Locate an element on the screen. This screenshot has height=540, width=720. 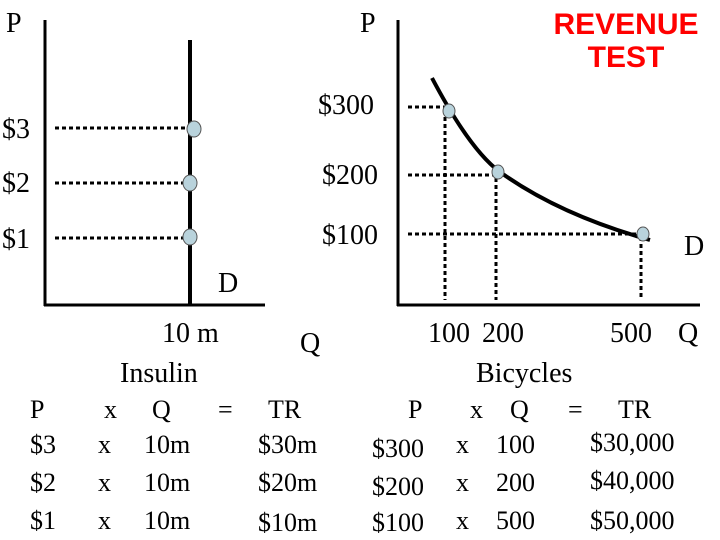
left-row-3-tr: $10m is located at coordinates (288, 522).